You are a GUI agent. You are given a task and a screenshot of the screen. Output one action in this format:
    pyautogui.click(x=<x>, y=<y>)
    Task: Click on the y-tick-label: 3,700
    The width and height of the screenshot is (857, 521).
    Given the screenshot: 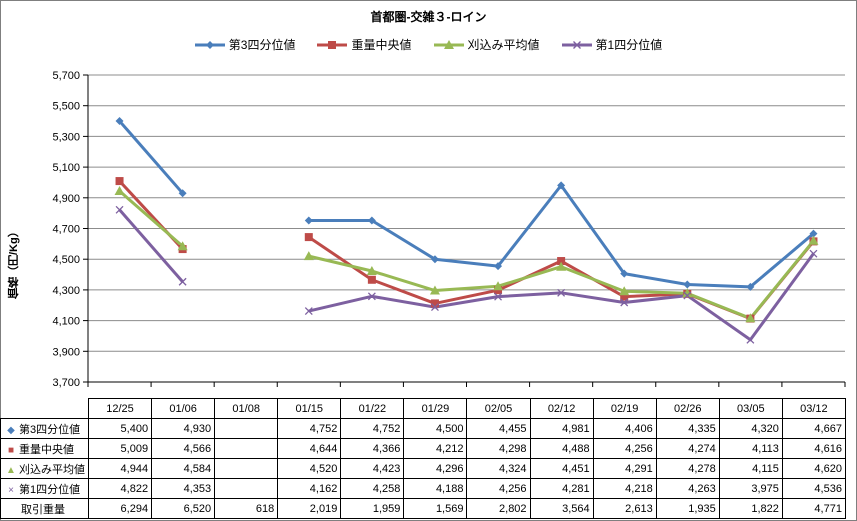 What is the action you would take?
    pyautogui.click(x=66, y=383)
    